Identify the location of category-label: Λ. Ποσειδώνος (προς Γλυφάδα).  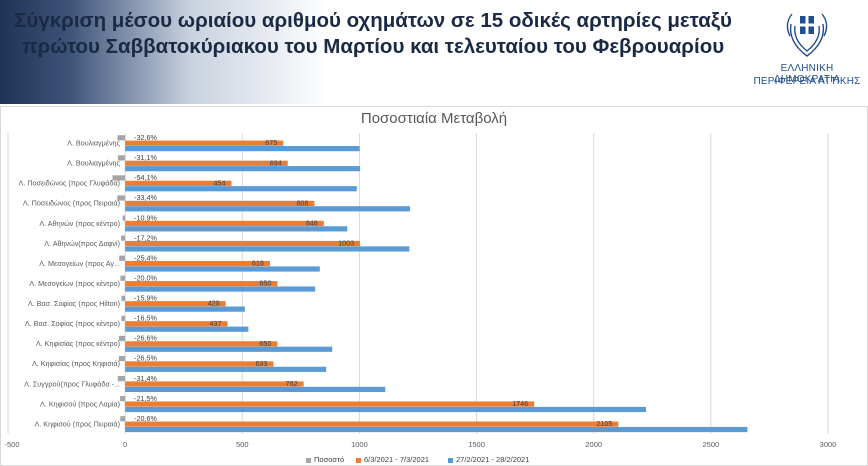
(69, 183).